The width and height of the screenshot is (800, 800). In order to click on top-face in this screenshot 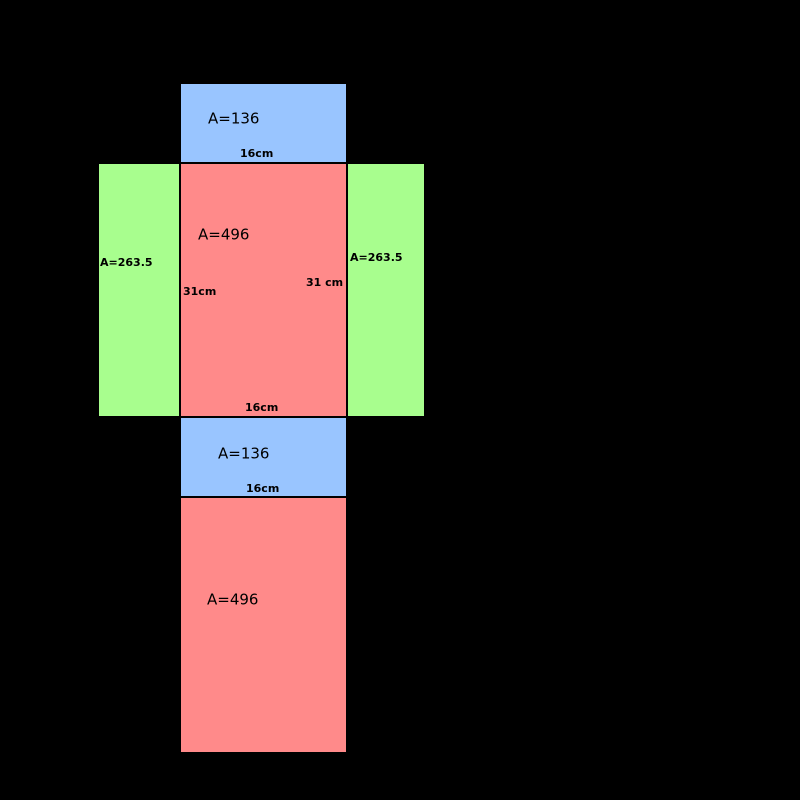, I will do `click(263, 123)`.